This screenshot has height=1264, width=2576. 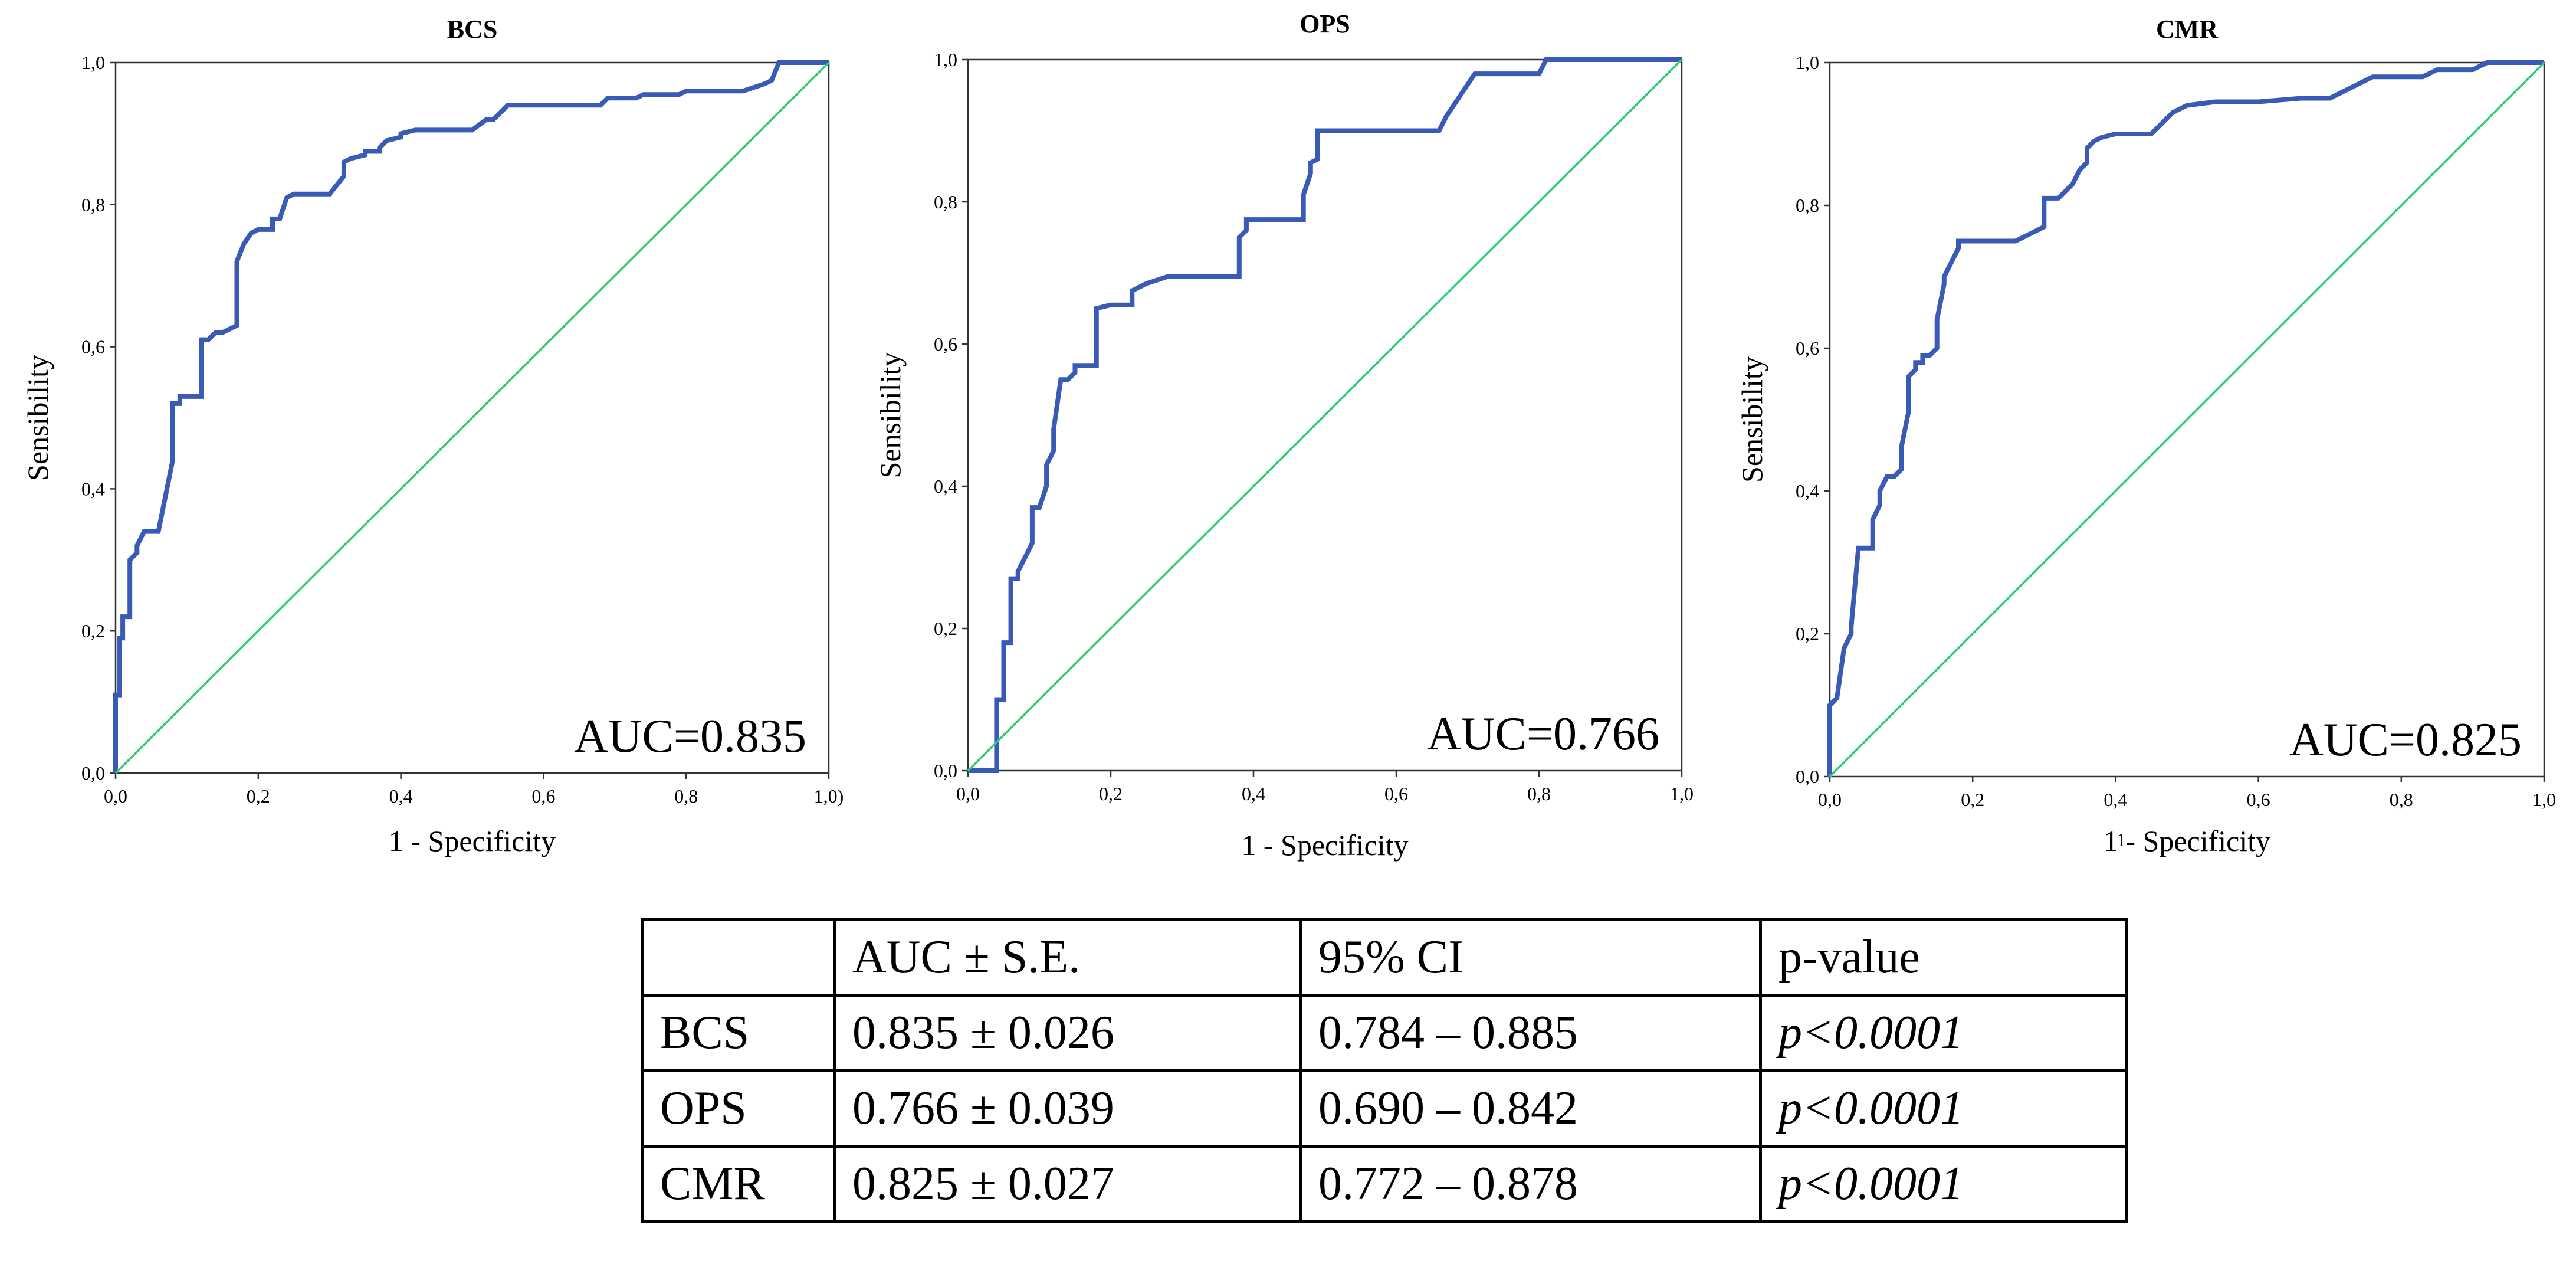 What do you see at coordinates (738, 957) in the screenshot?
I see `table-header-cell` at bounding box center [738, 957].